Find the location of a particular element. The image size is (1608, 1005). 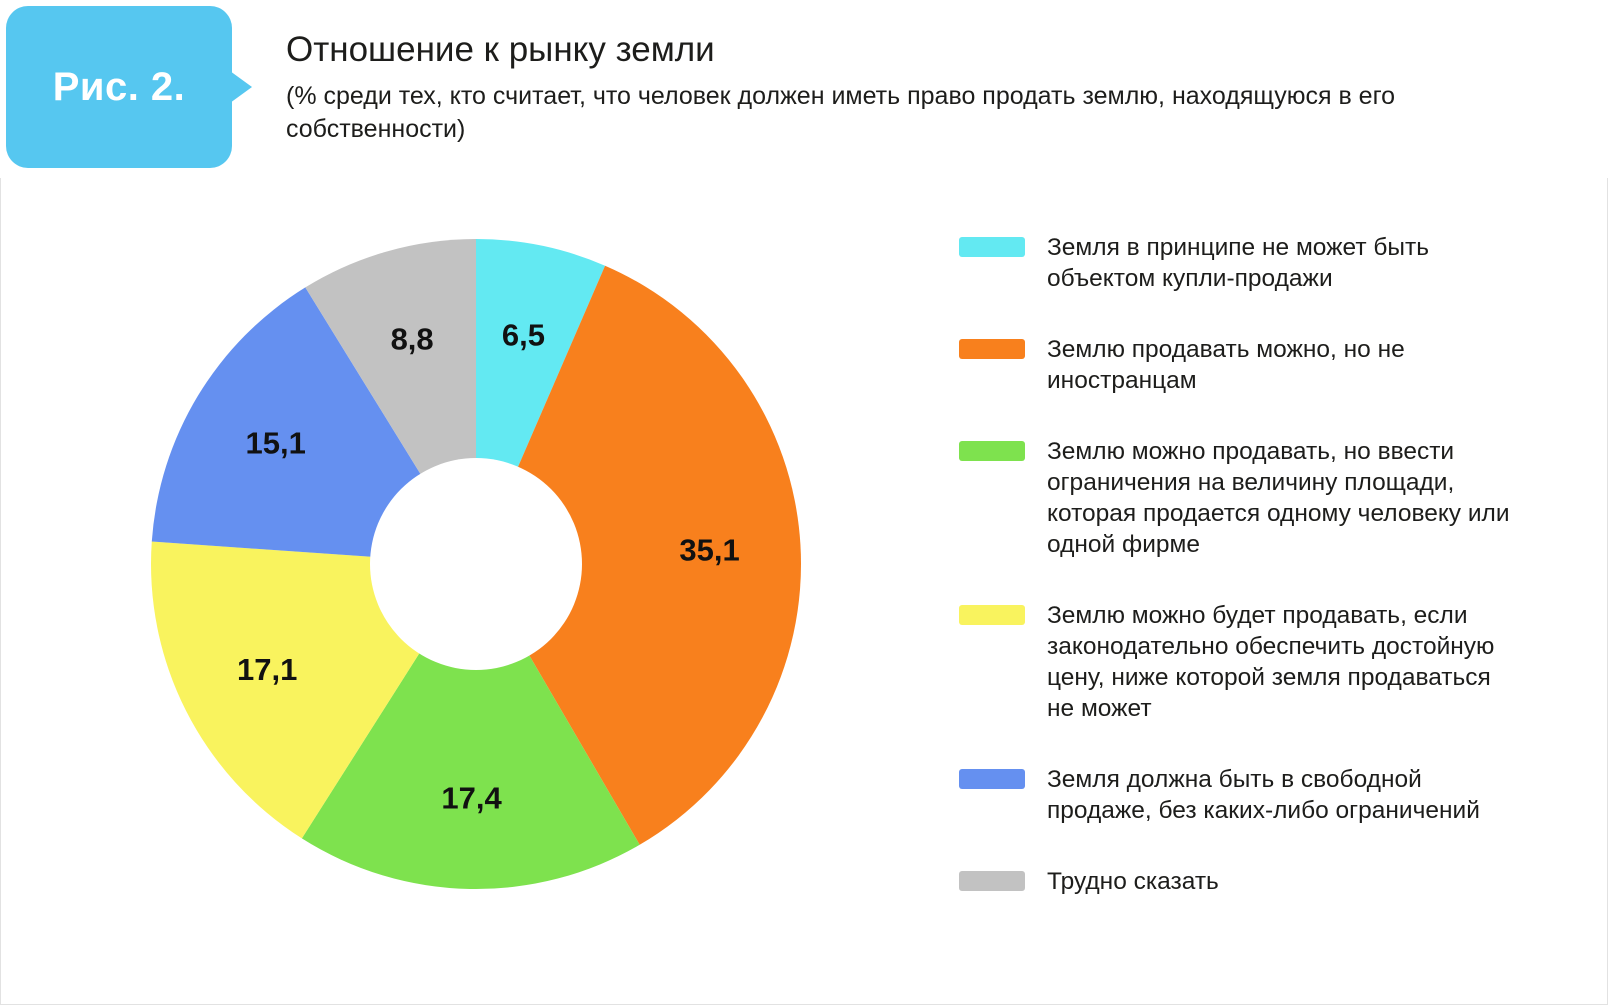

figure-badge: Рис. 2. is located at coordinates (129, 87).